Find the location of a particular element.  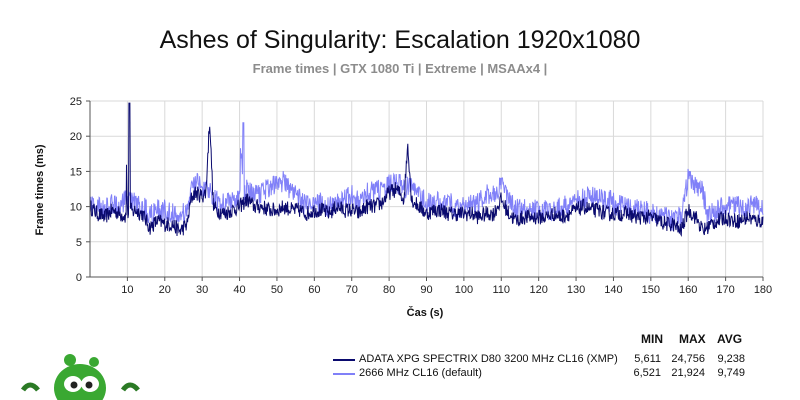

y-axis-title: Frame times (ms) is located at coordinates (40, 189).